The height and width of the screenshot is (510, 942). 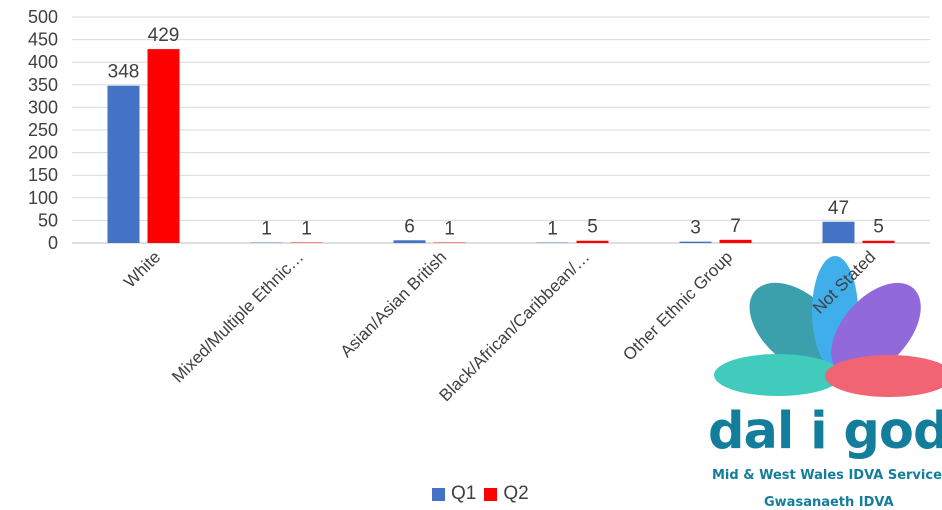 What do you see at coordinates (124, 72) in the screenshot?
I see `data-label: 348` at bounding box center [124, 72].